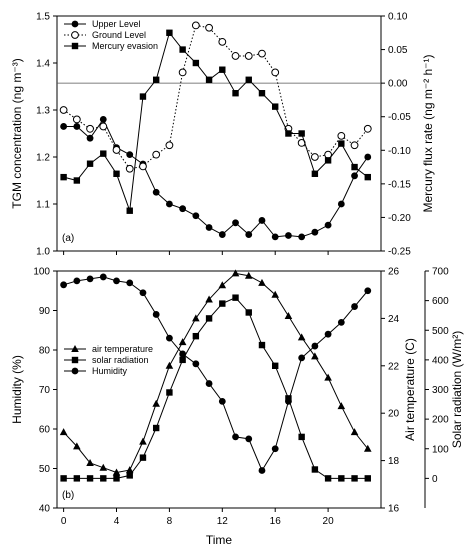 The width and height of the screenshot is (469, 550). Describe the element at coordinates (394, 414) in the screenshot. I see `panel-b-temp-tick-label: 20` at that location.